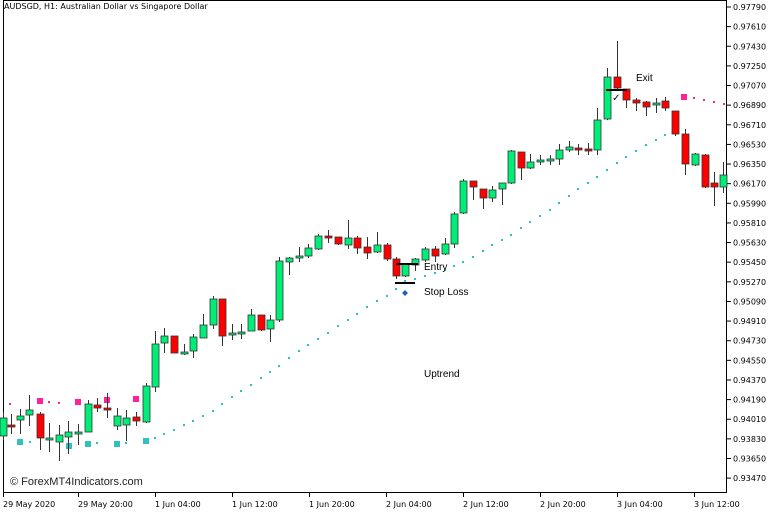 This screenshot has height=517, width=768. What do you see at coordinates (76, 482) in the screenshot?
I see `watermark: © ForexMT4Indicators.com` at bounding box center [76, 482].